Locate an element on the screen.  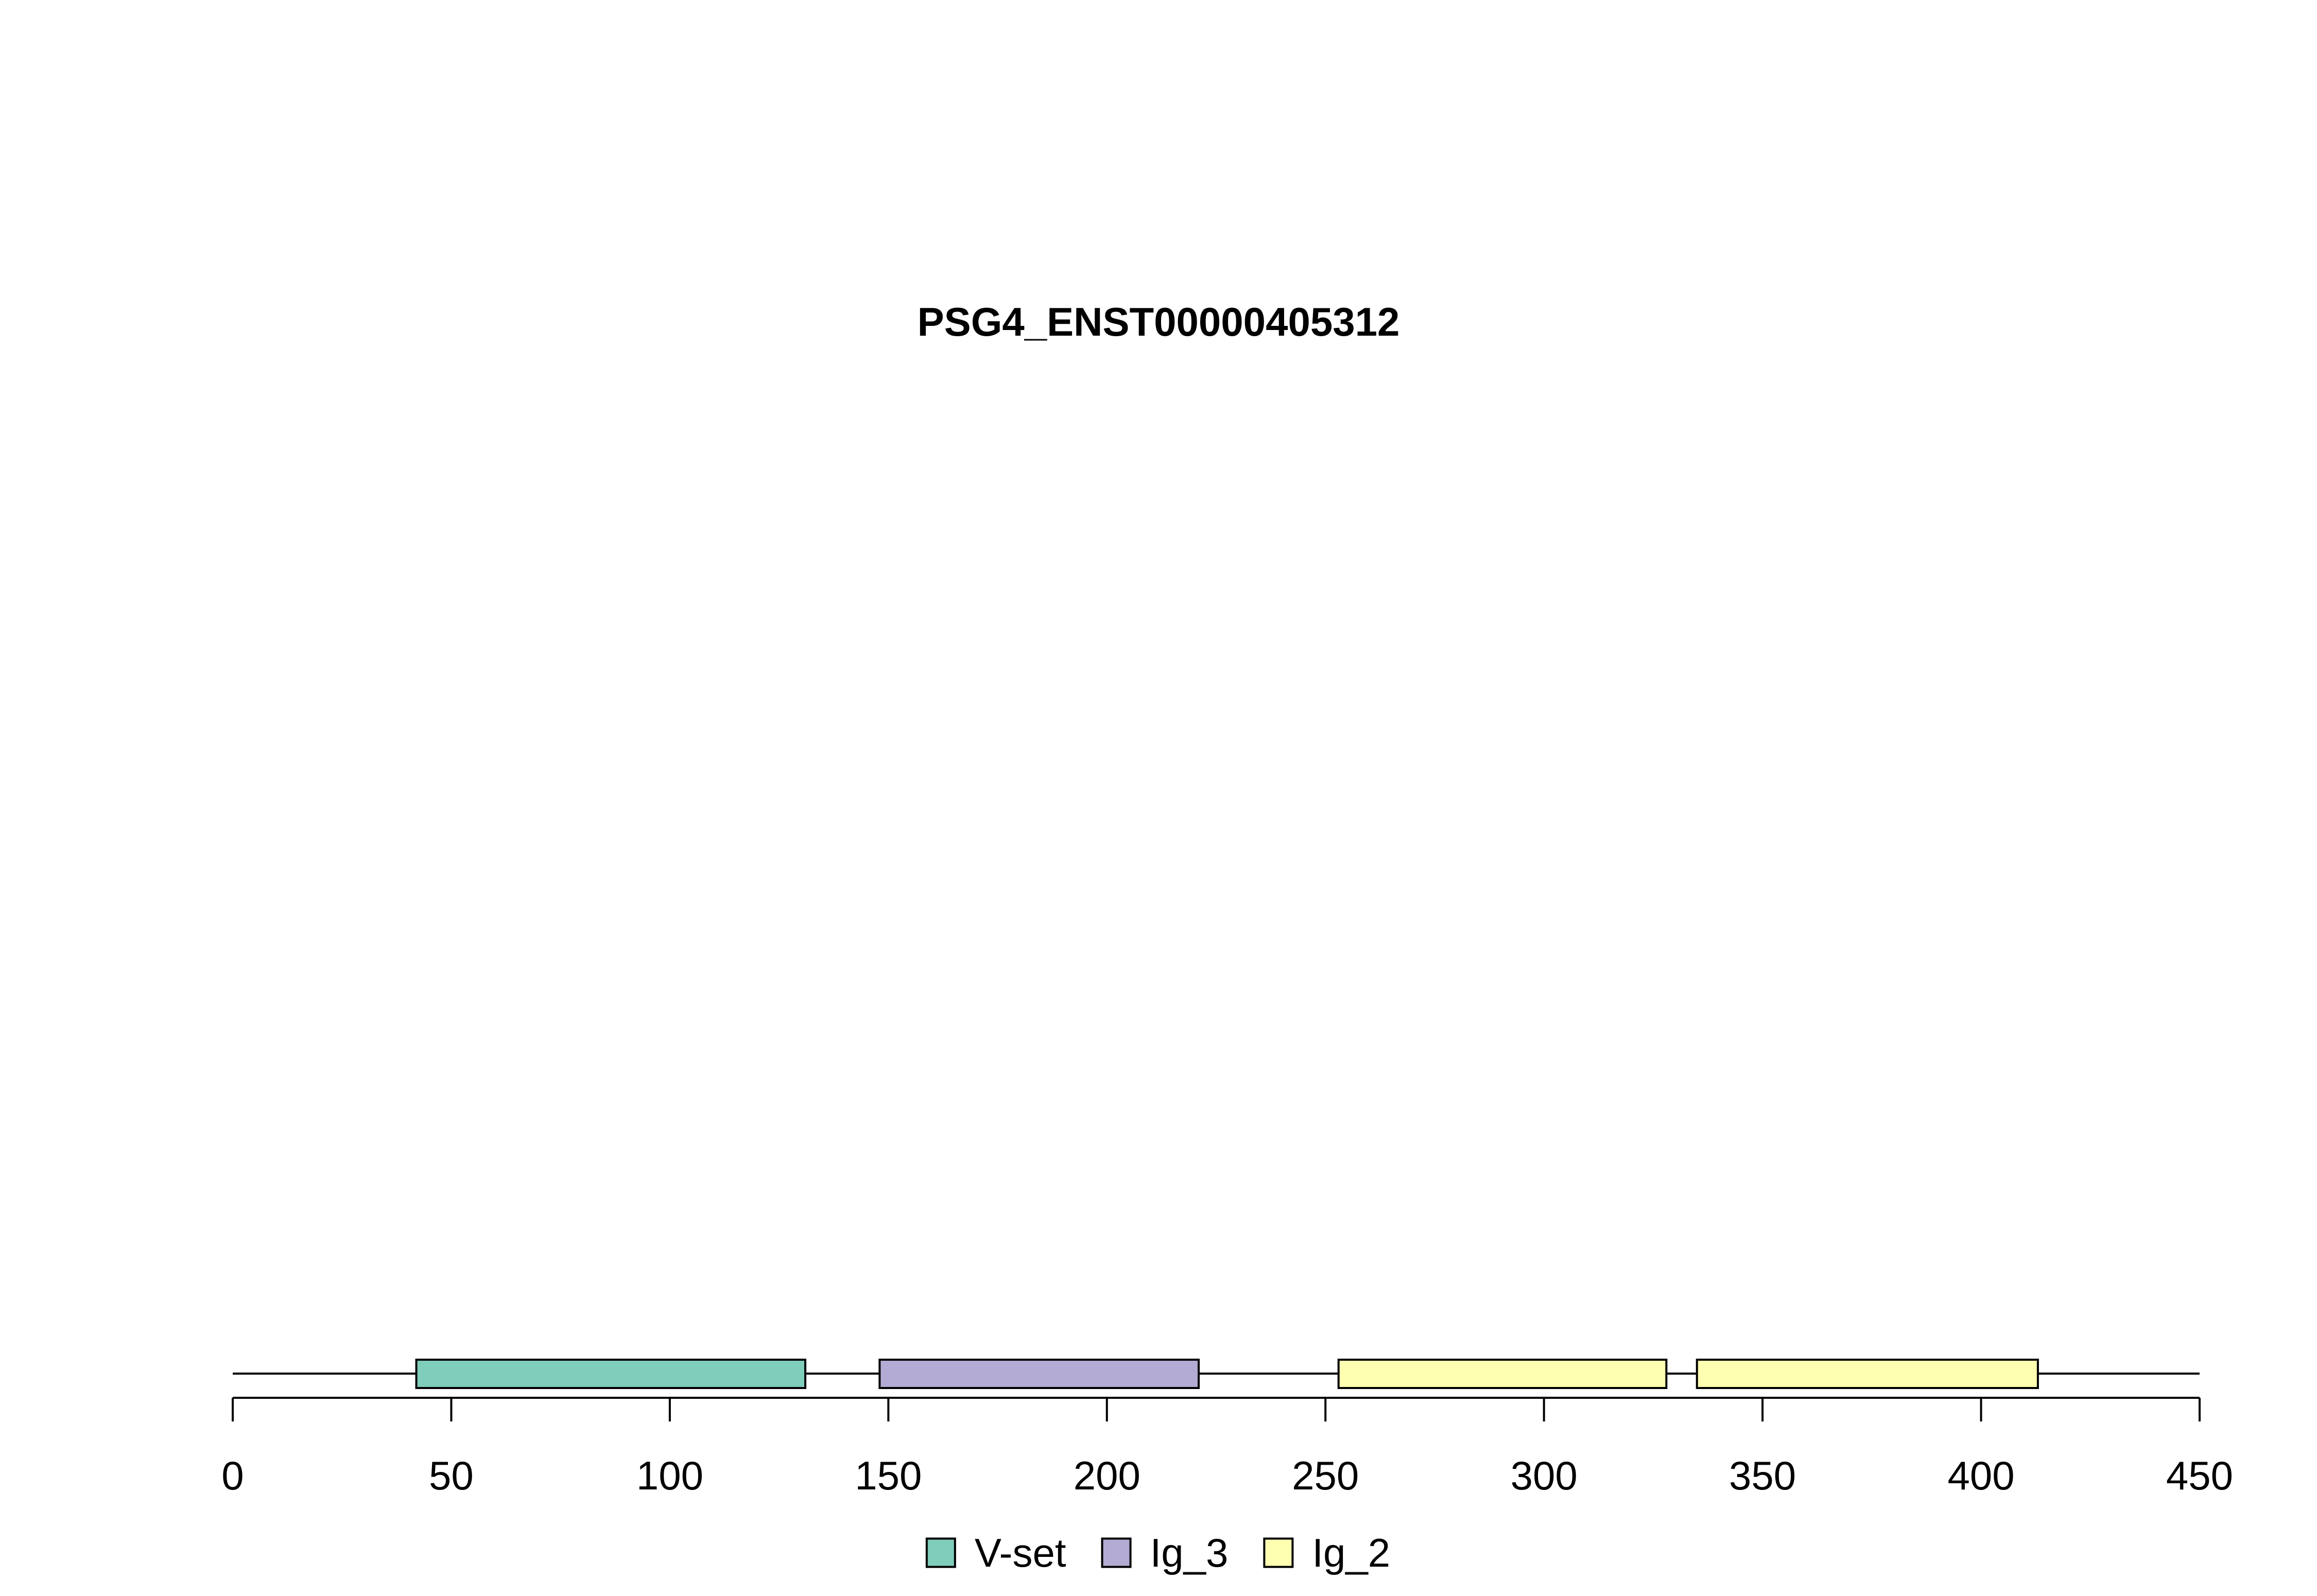
legend-label-ig-3: Ig_3 is located at coordinates (1189, 1552).